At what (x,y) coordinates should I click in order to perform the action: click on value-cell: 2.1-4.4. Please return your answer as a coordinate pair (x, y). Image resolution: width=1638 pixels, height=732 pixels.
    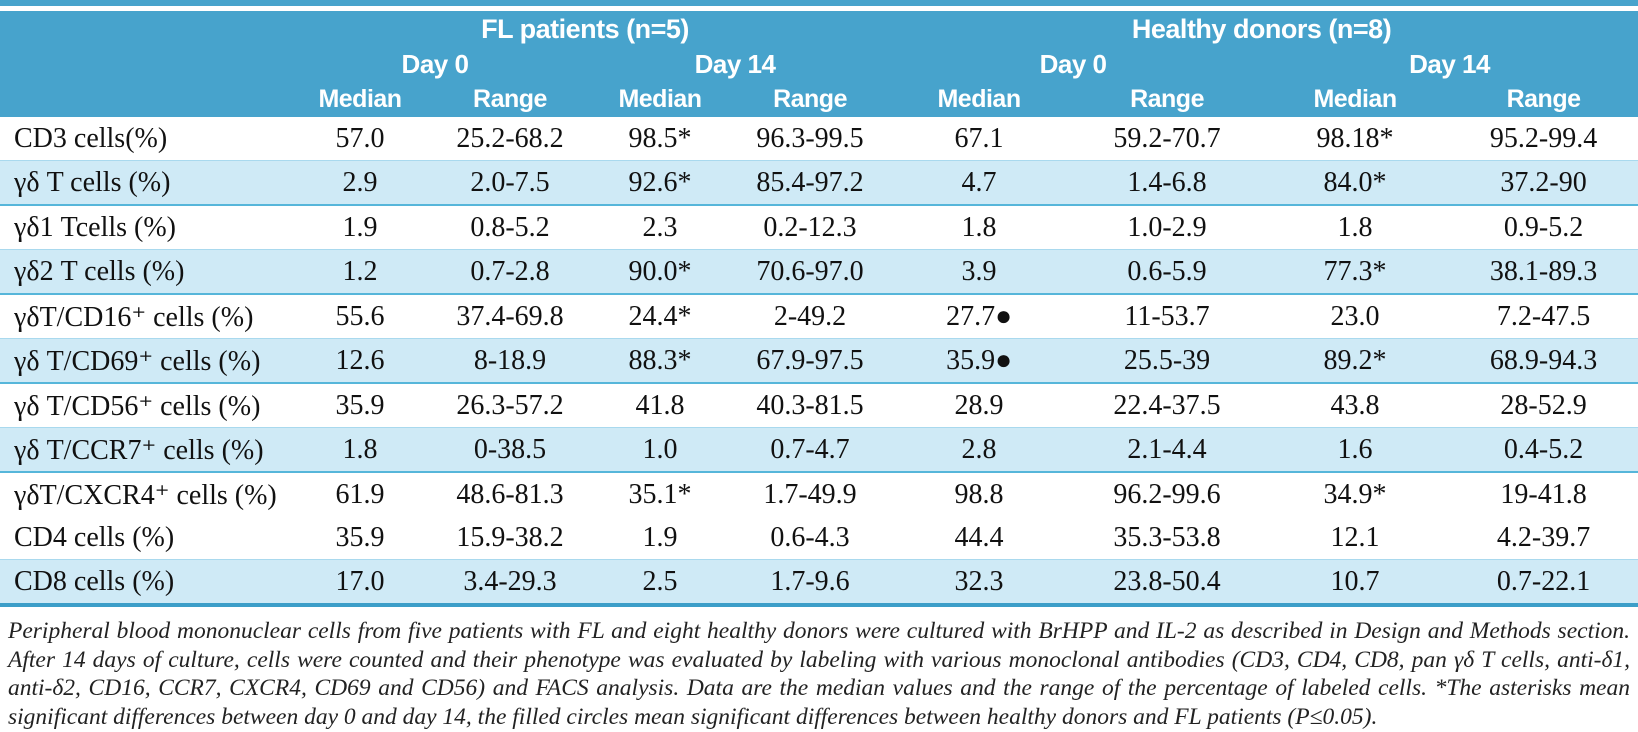
    Looking at the image, I should click on (1167, 450).